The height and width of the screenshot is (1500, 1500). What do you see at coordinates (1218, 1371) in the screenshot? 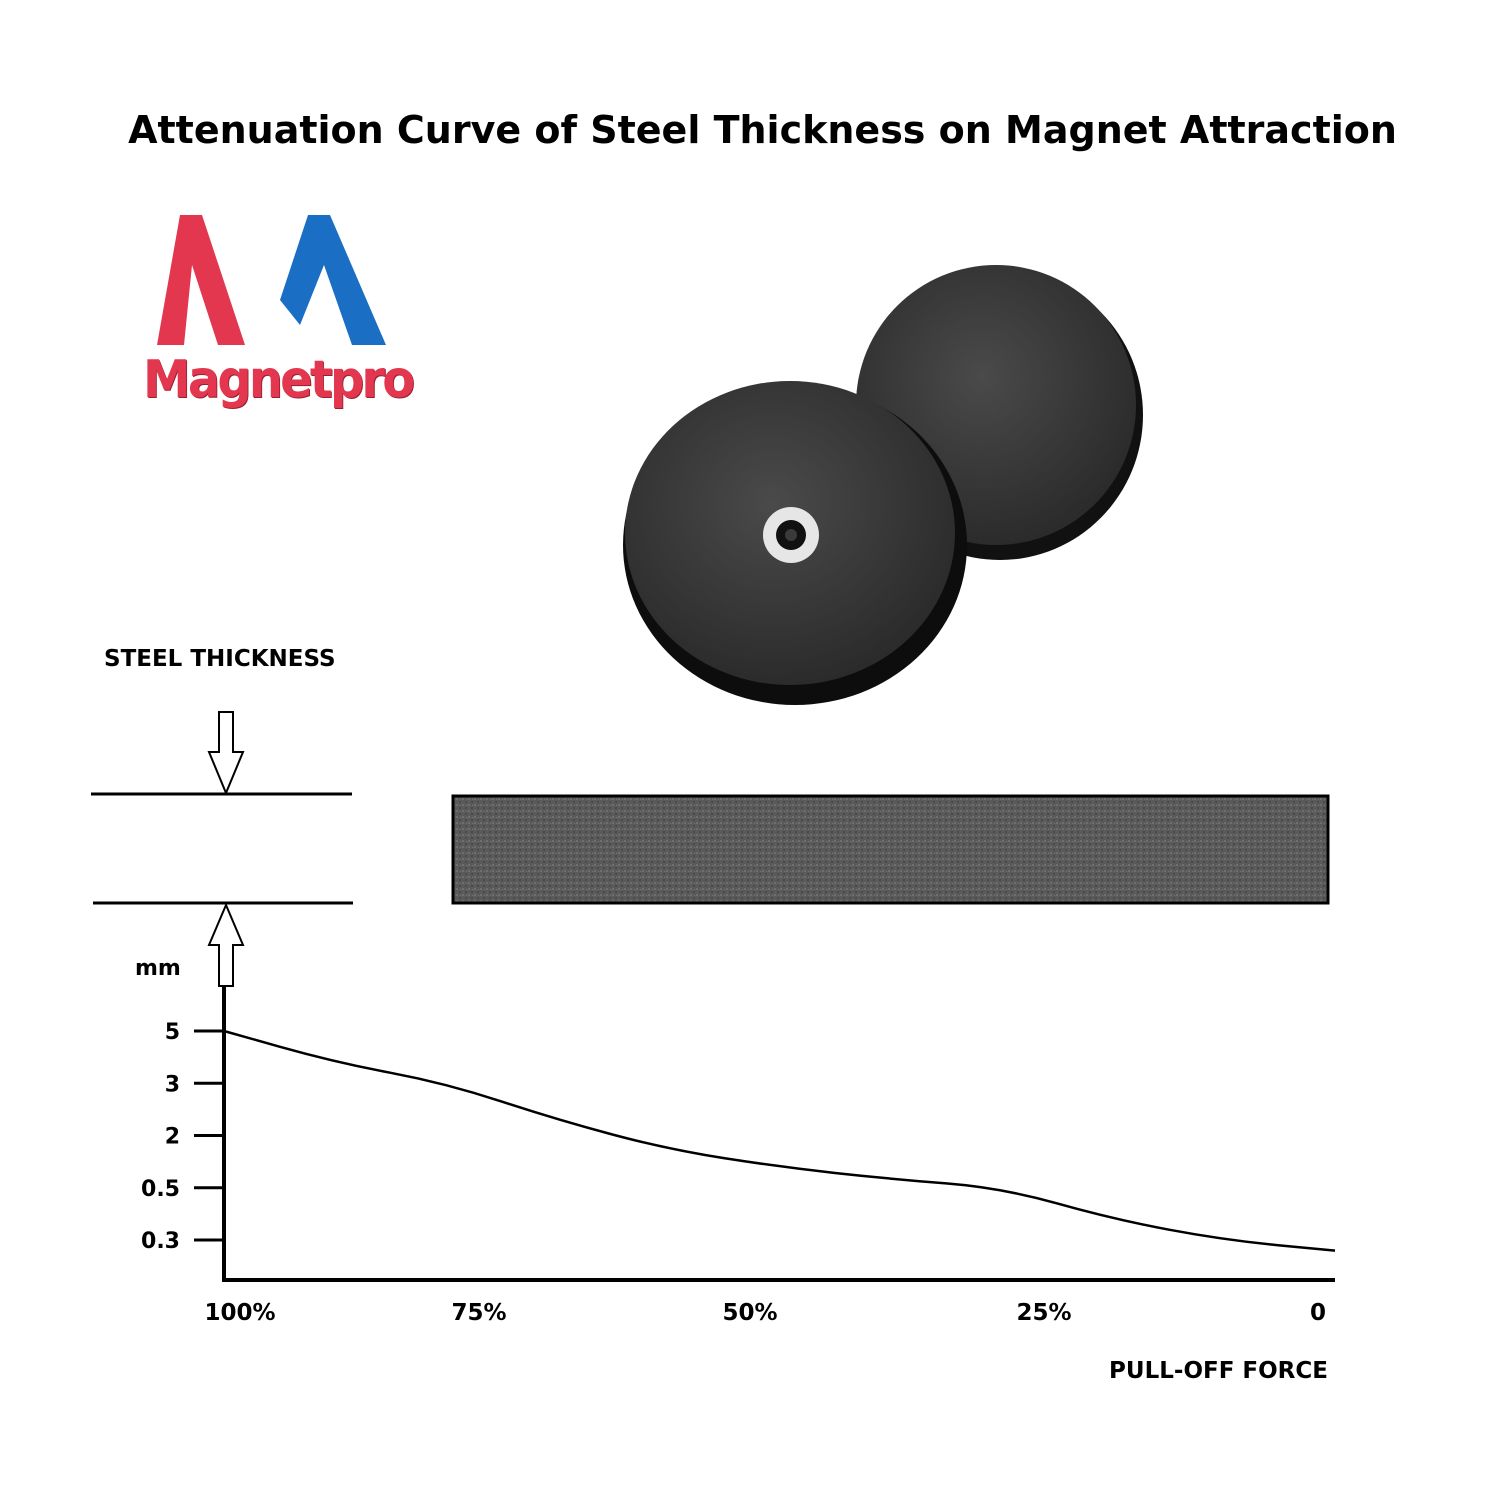
I see `x-axis-label: PULL-OFF FORCE` at bounding box center [1218, 1371].